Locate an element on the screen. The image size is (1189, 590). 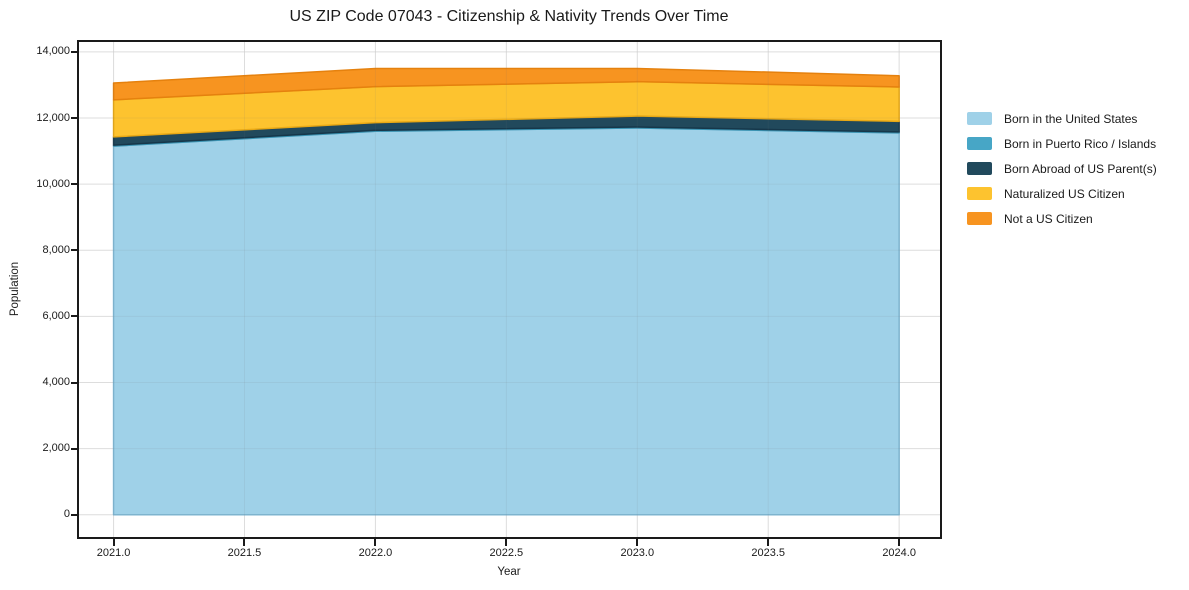
legend-swatch-born-in-puerto-rico-islands is located at coordinates (979, 143).